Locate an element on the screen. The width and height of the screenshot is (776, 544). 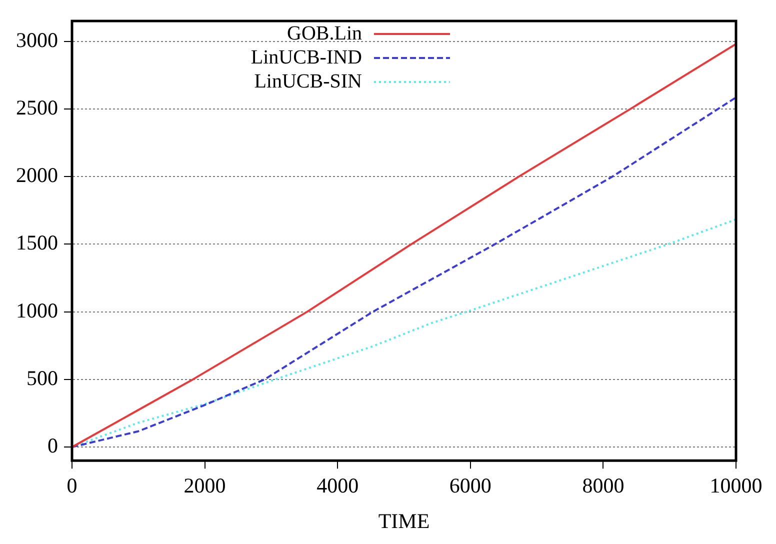
y-tick-label: 1000 is located at coordinates (37, 310).